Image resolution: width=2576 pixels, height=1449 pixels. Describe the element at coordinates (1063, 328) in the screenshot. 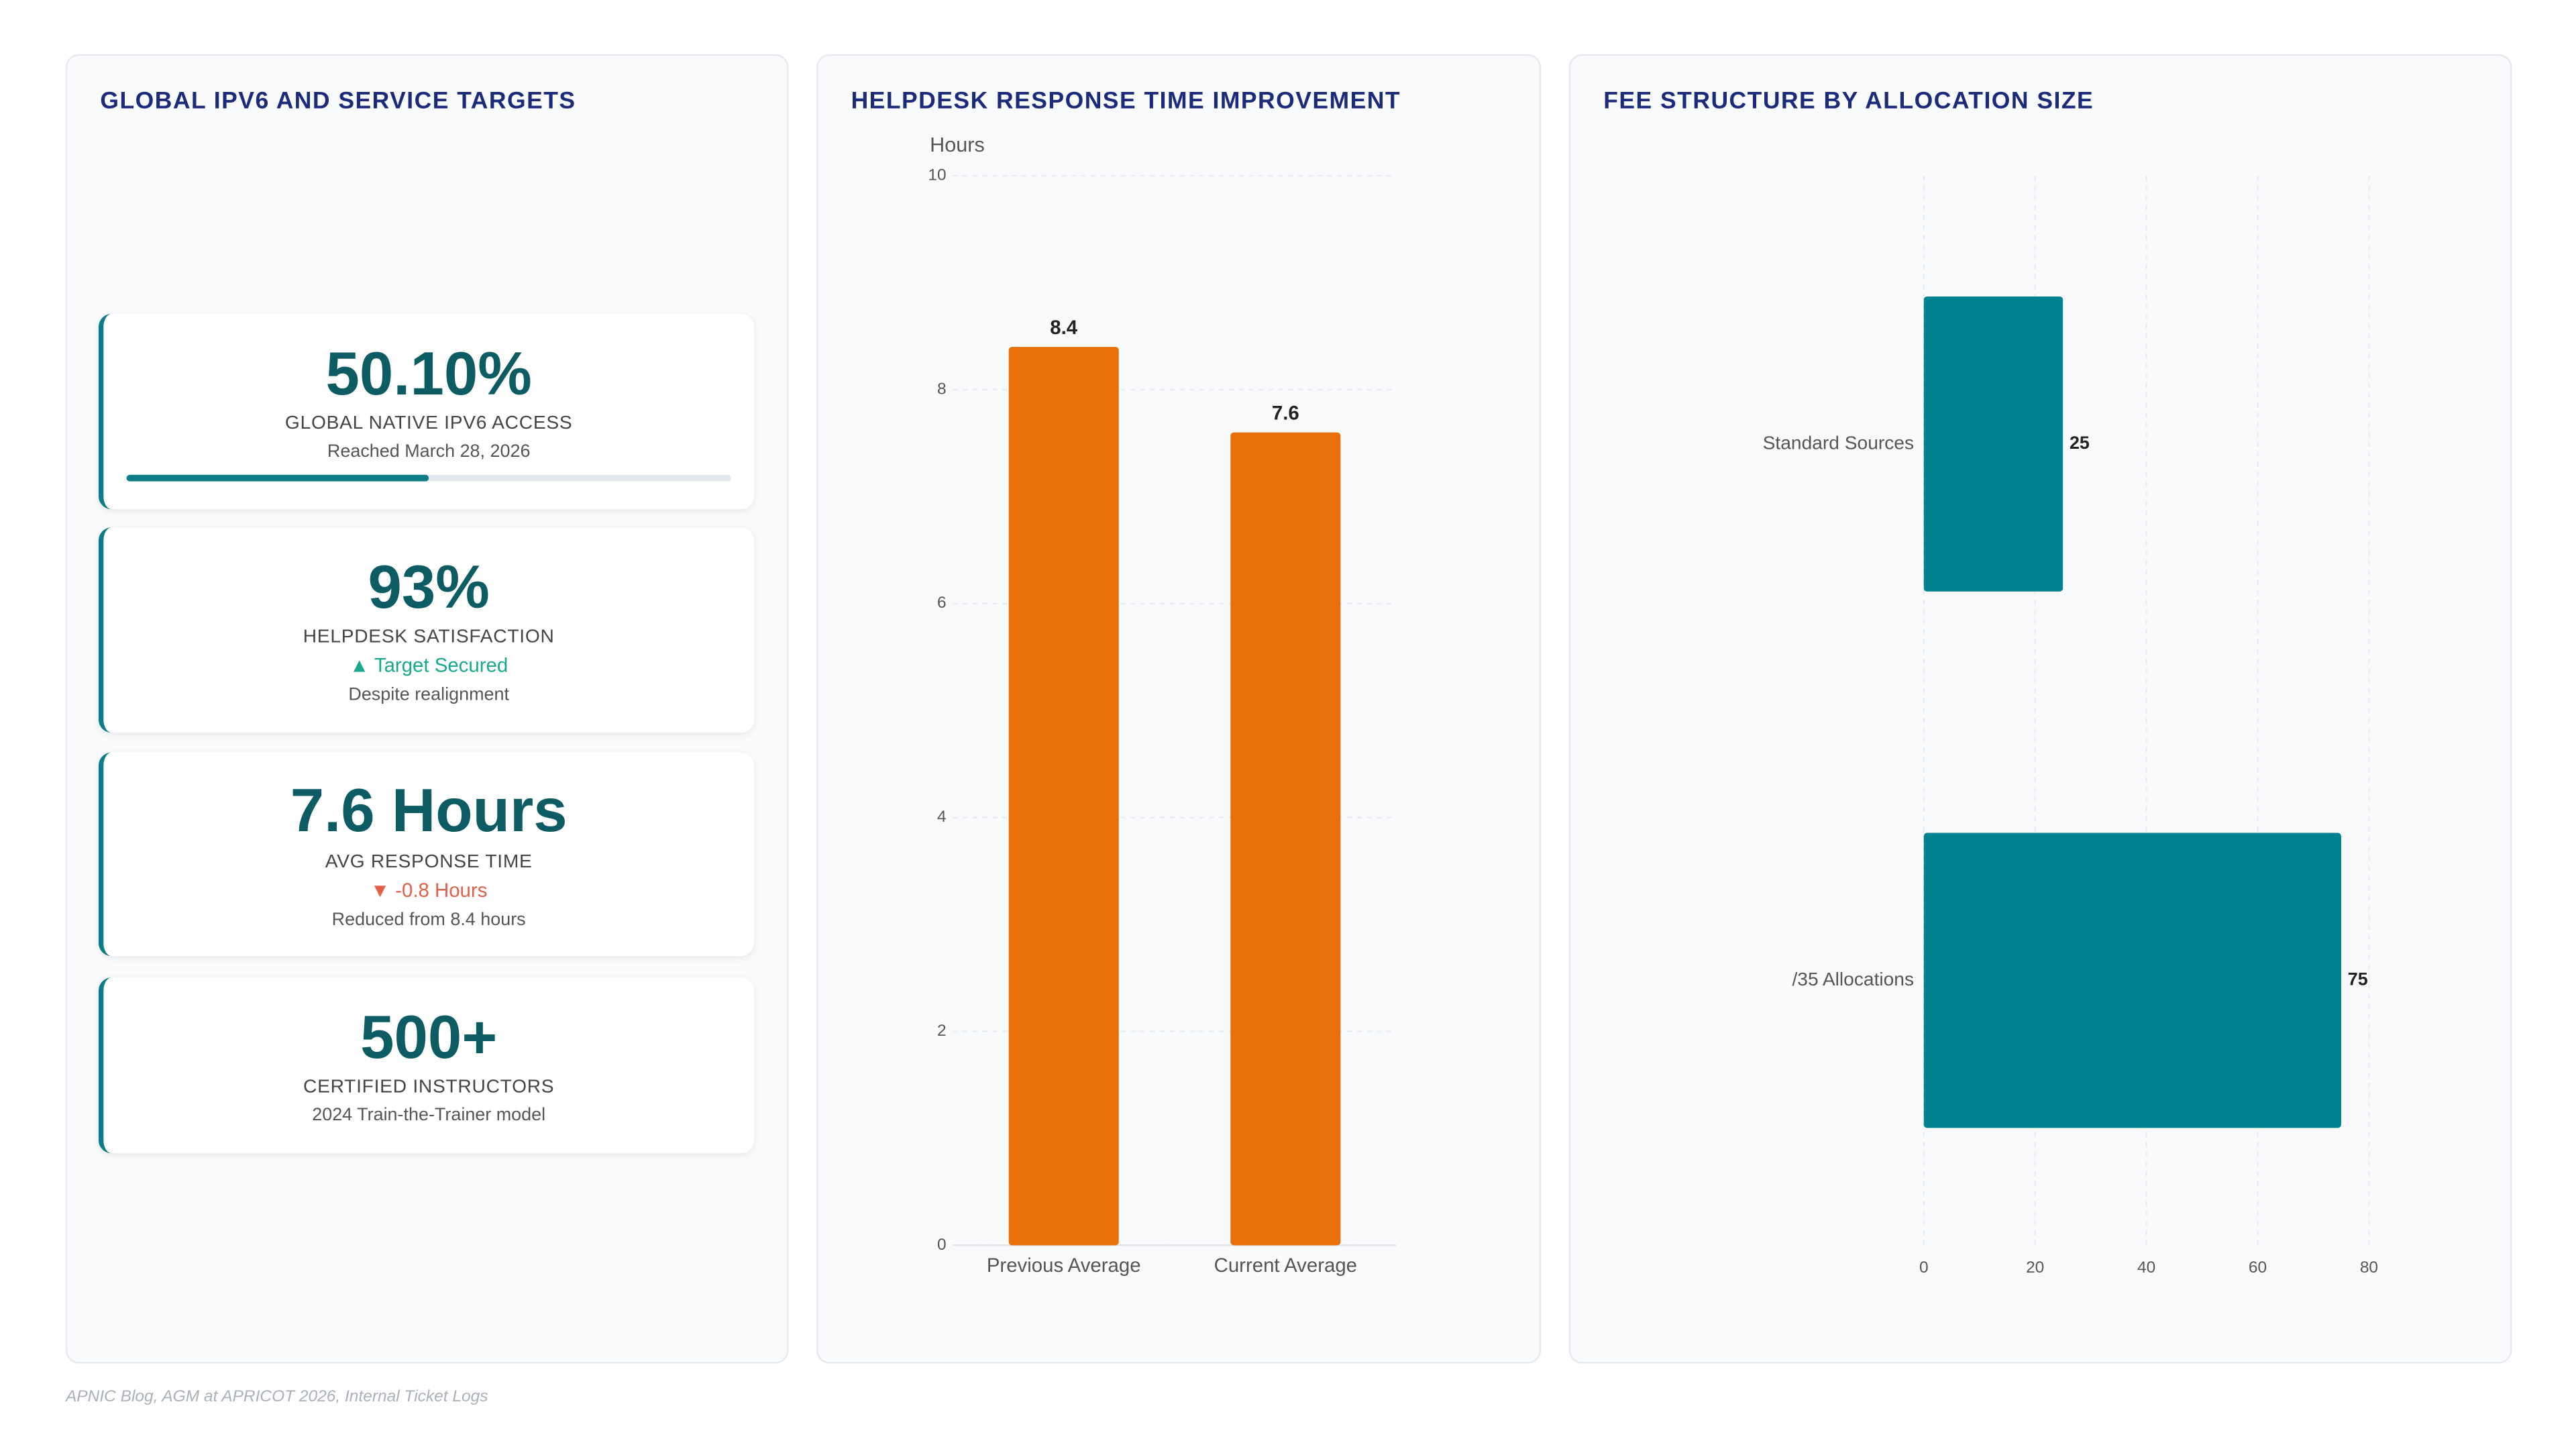

I see `value-label: 8.4` at that location.